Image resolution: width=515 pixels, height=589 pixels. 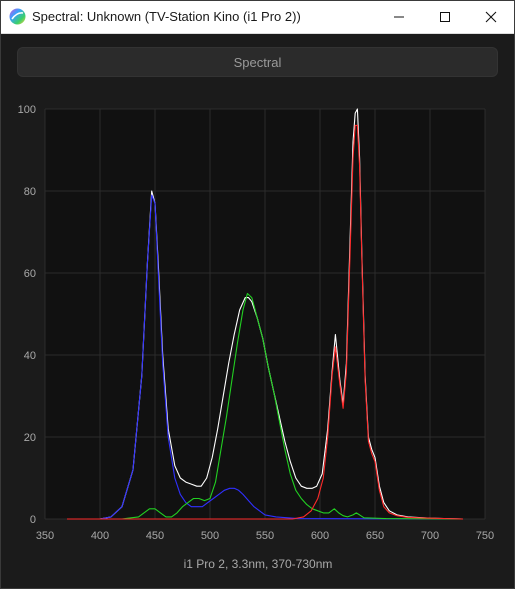 I want to click on y-tick-label: 60, so click(x=30, y=274).